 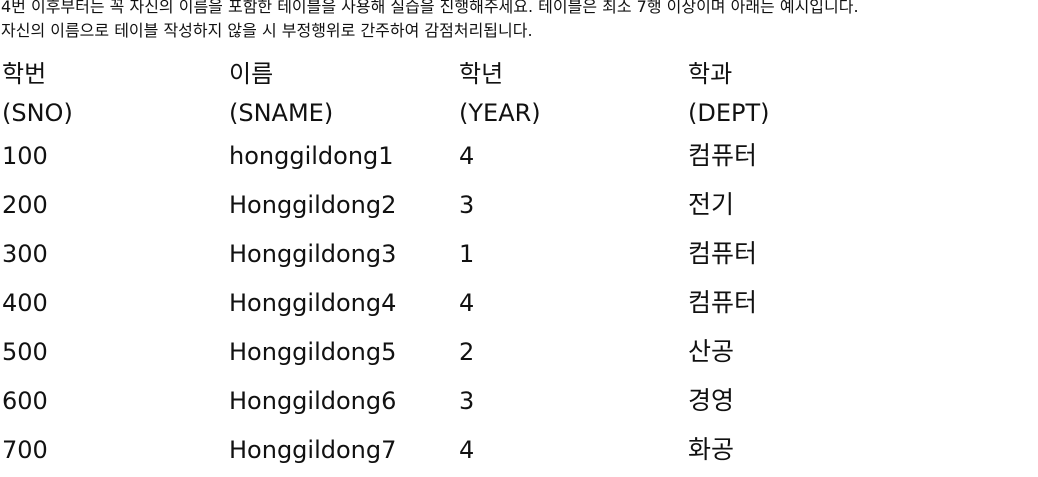 I want to click on cell-sno: 700, so click(x=25, y=450).